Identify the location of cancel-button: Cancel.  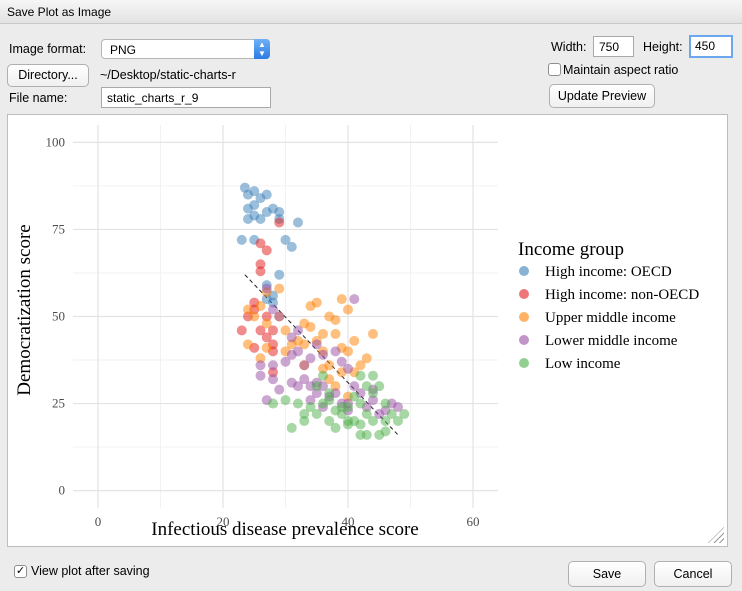
(693, 574).